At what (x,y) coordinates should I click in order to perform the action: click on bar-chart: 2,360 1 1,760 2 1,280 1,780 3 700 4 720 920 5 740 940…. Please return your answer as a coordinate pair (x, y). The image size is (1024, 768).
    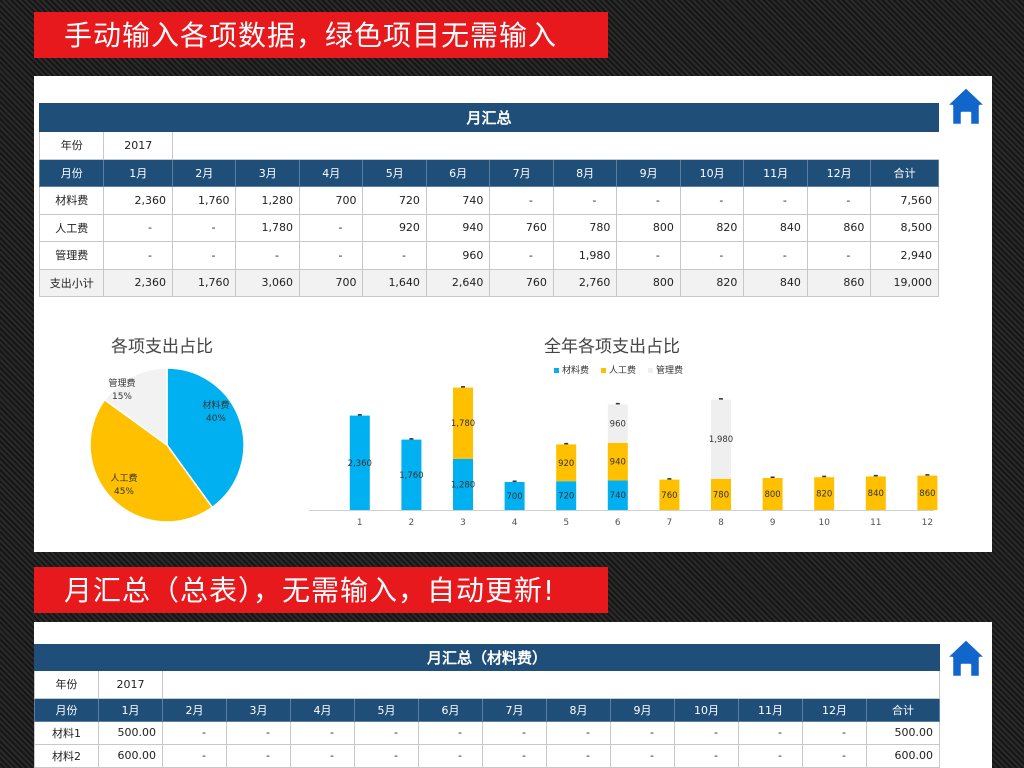
    Looking at the image, I should click on (623, 457).